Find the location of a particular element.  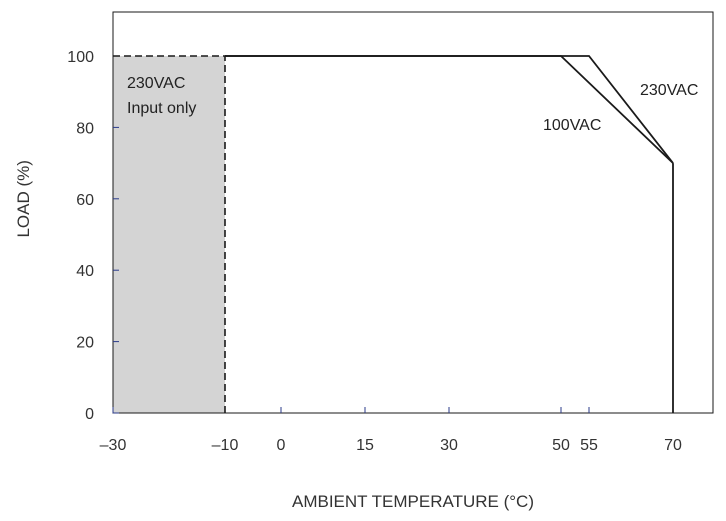

region-label-line-2: Input only is located at coordinates (161, 108).